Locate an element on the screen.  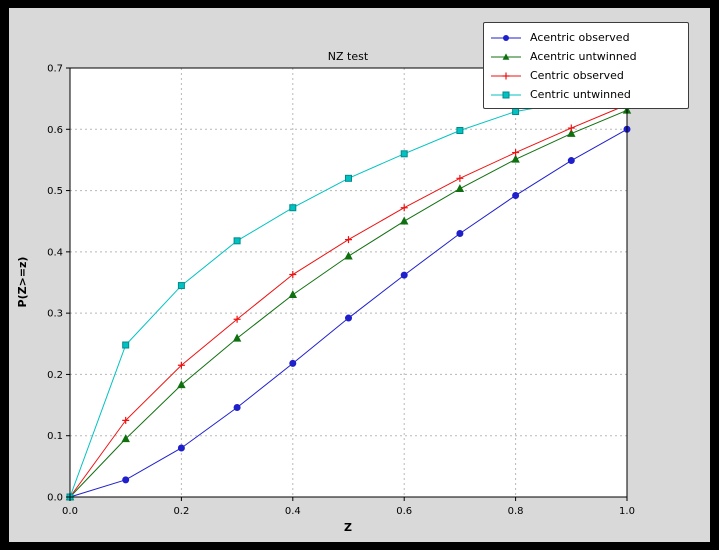
y-tick-label: 0.1 is located at coordinates (55, 436).